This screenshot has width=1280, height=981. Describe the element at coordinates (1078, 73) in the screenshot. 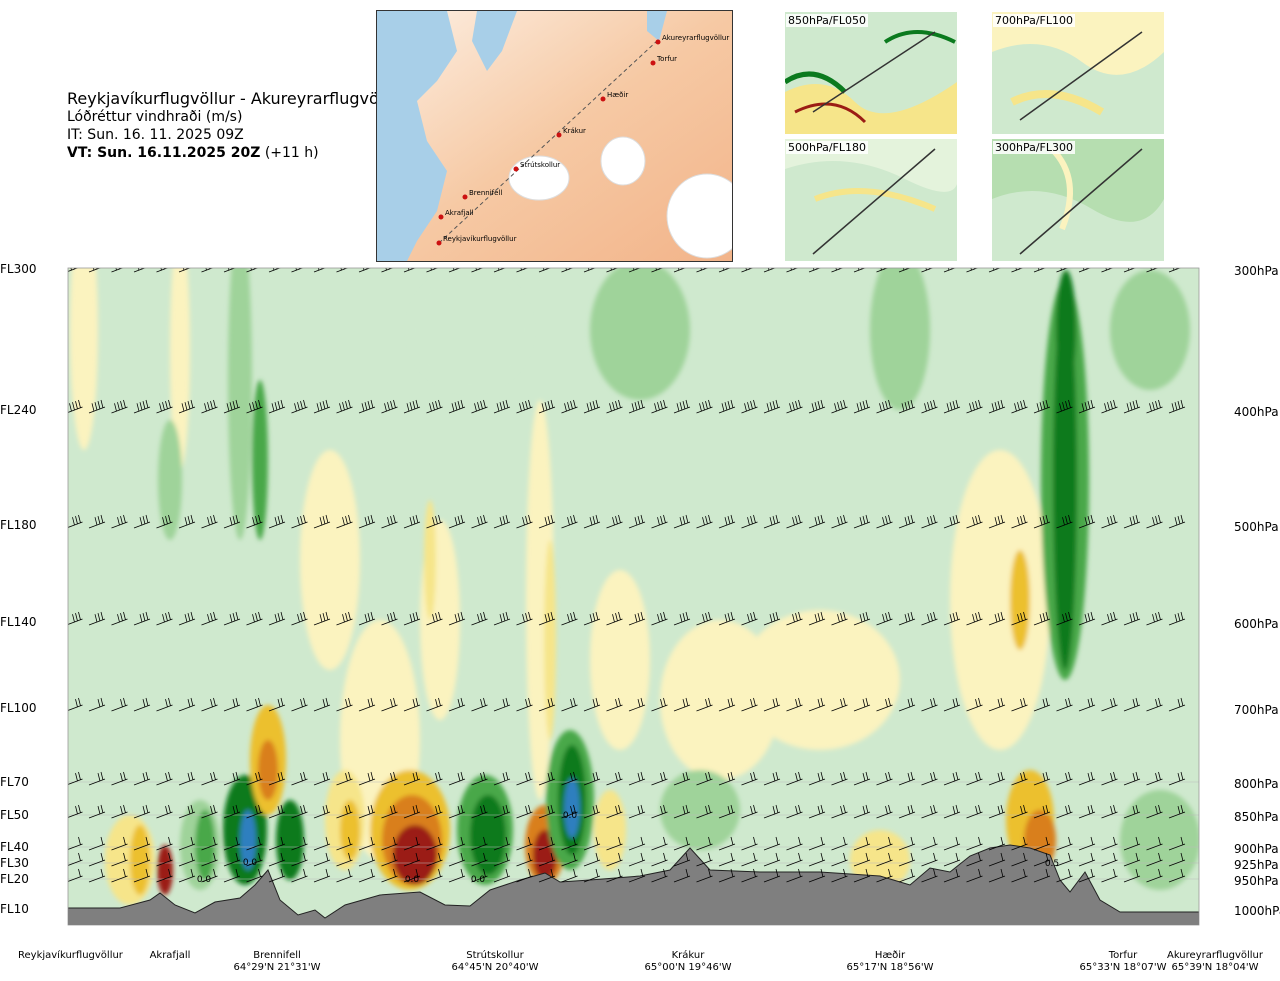

I see `thumb-700: 700hPa/FL100` at that location.